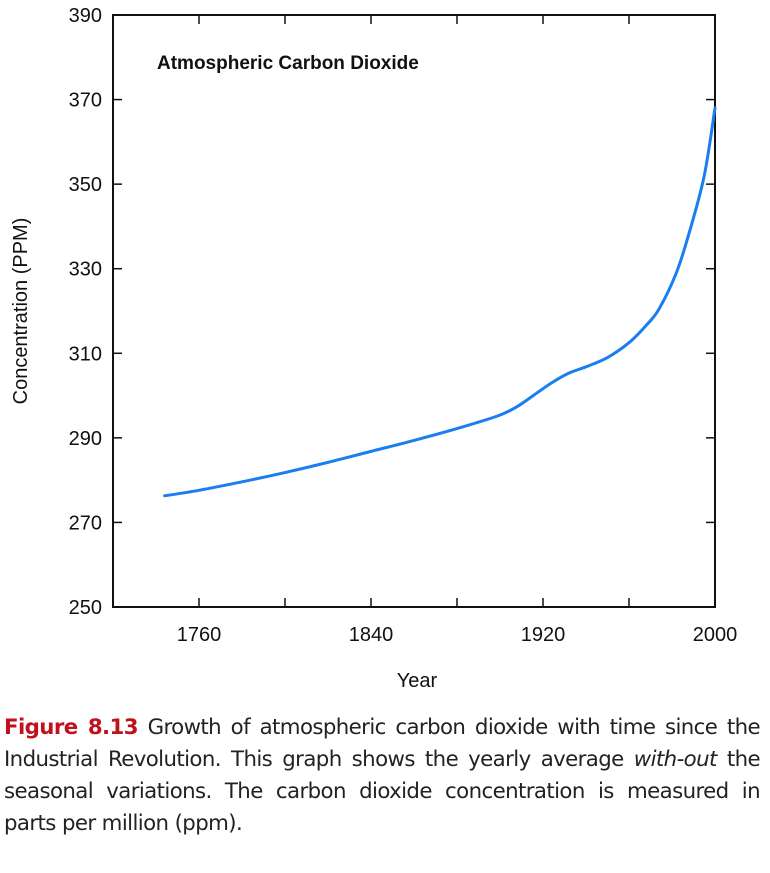 The height and width of the screenshot is (873, 770). What do you see at coordinates (21, 311) in the screenshot?
I see `y-axis-title: Concentration (PPM)` at bounding box center [21, 311].